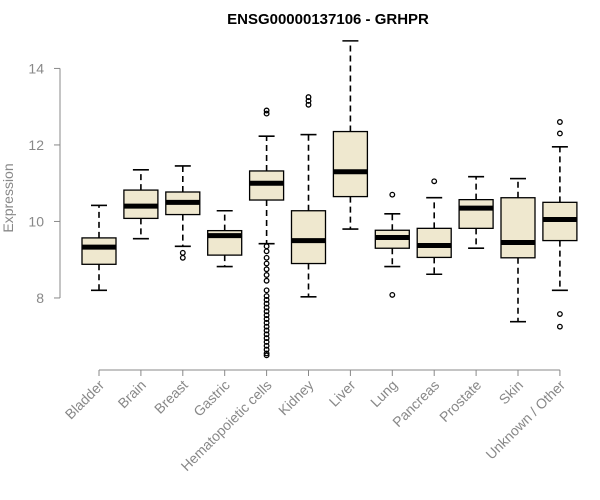  What do you see at coordinates (342, 393) in the screenshot?
I see `x-tick-label: Liver` at bounding box center [342, 393].